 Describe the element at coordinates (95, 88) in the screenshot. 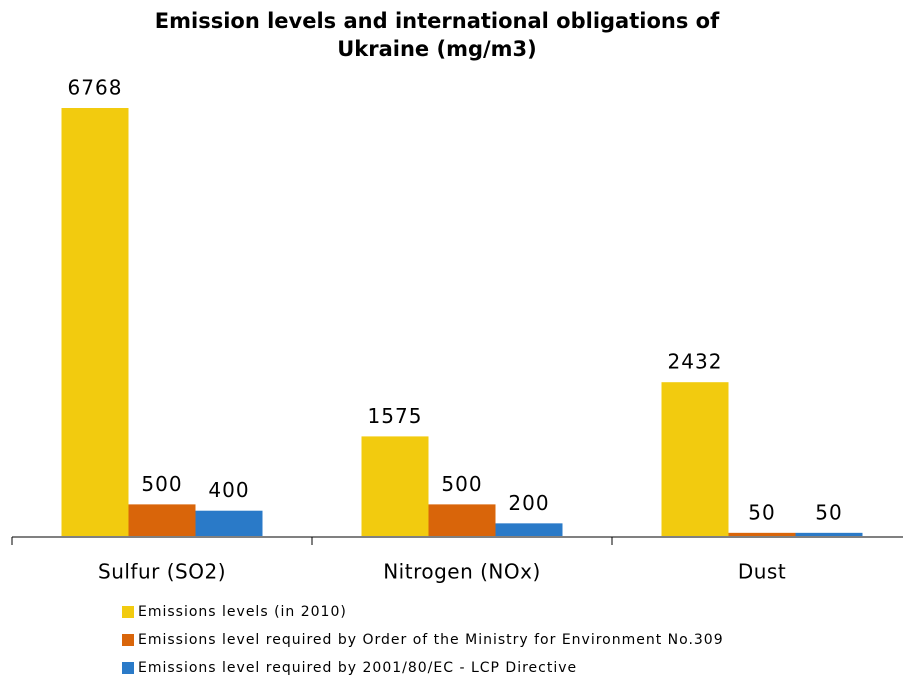

I see `data-label: 6768` at that location.